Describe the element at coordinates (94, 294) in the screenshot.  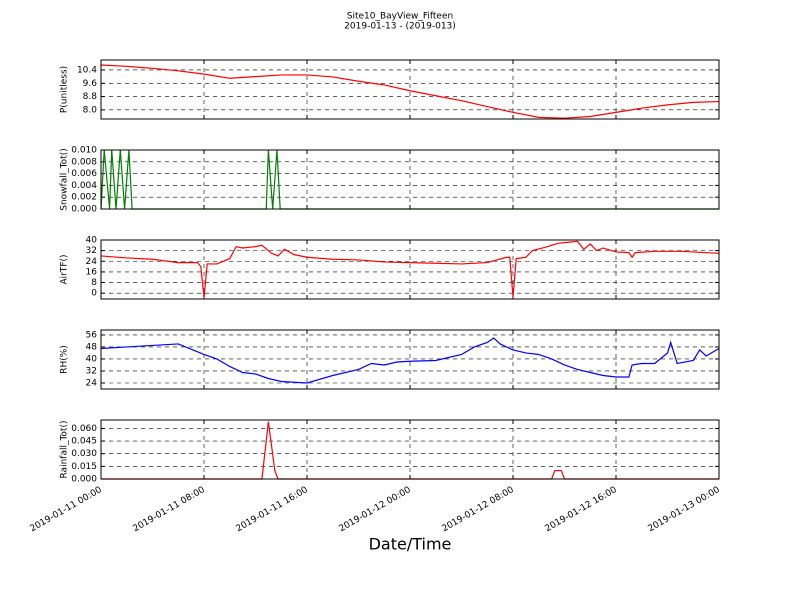
I see `y-tick-label: 0` at that location.